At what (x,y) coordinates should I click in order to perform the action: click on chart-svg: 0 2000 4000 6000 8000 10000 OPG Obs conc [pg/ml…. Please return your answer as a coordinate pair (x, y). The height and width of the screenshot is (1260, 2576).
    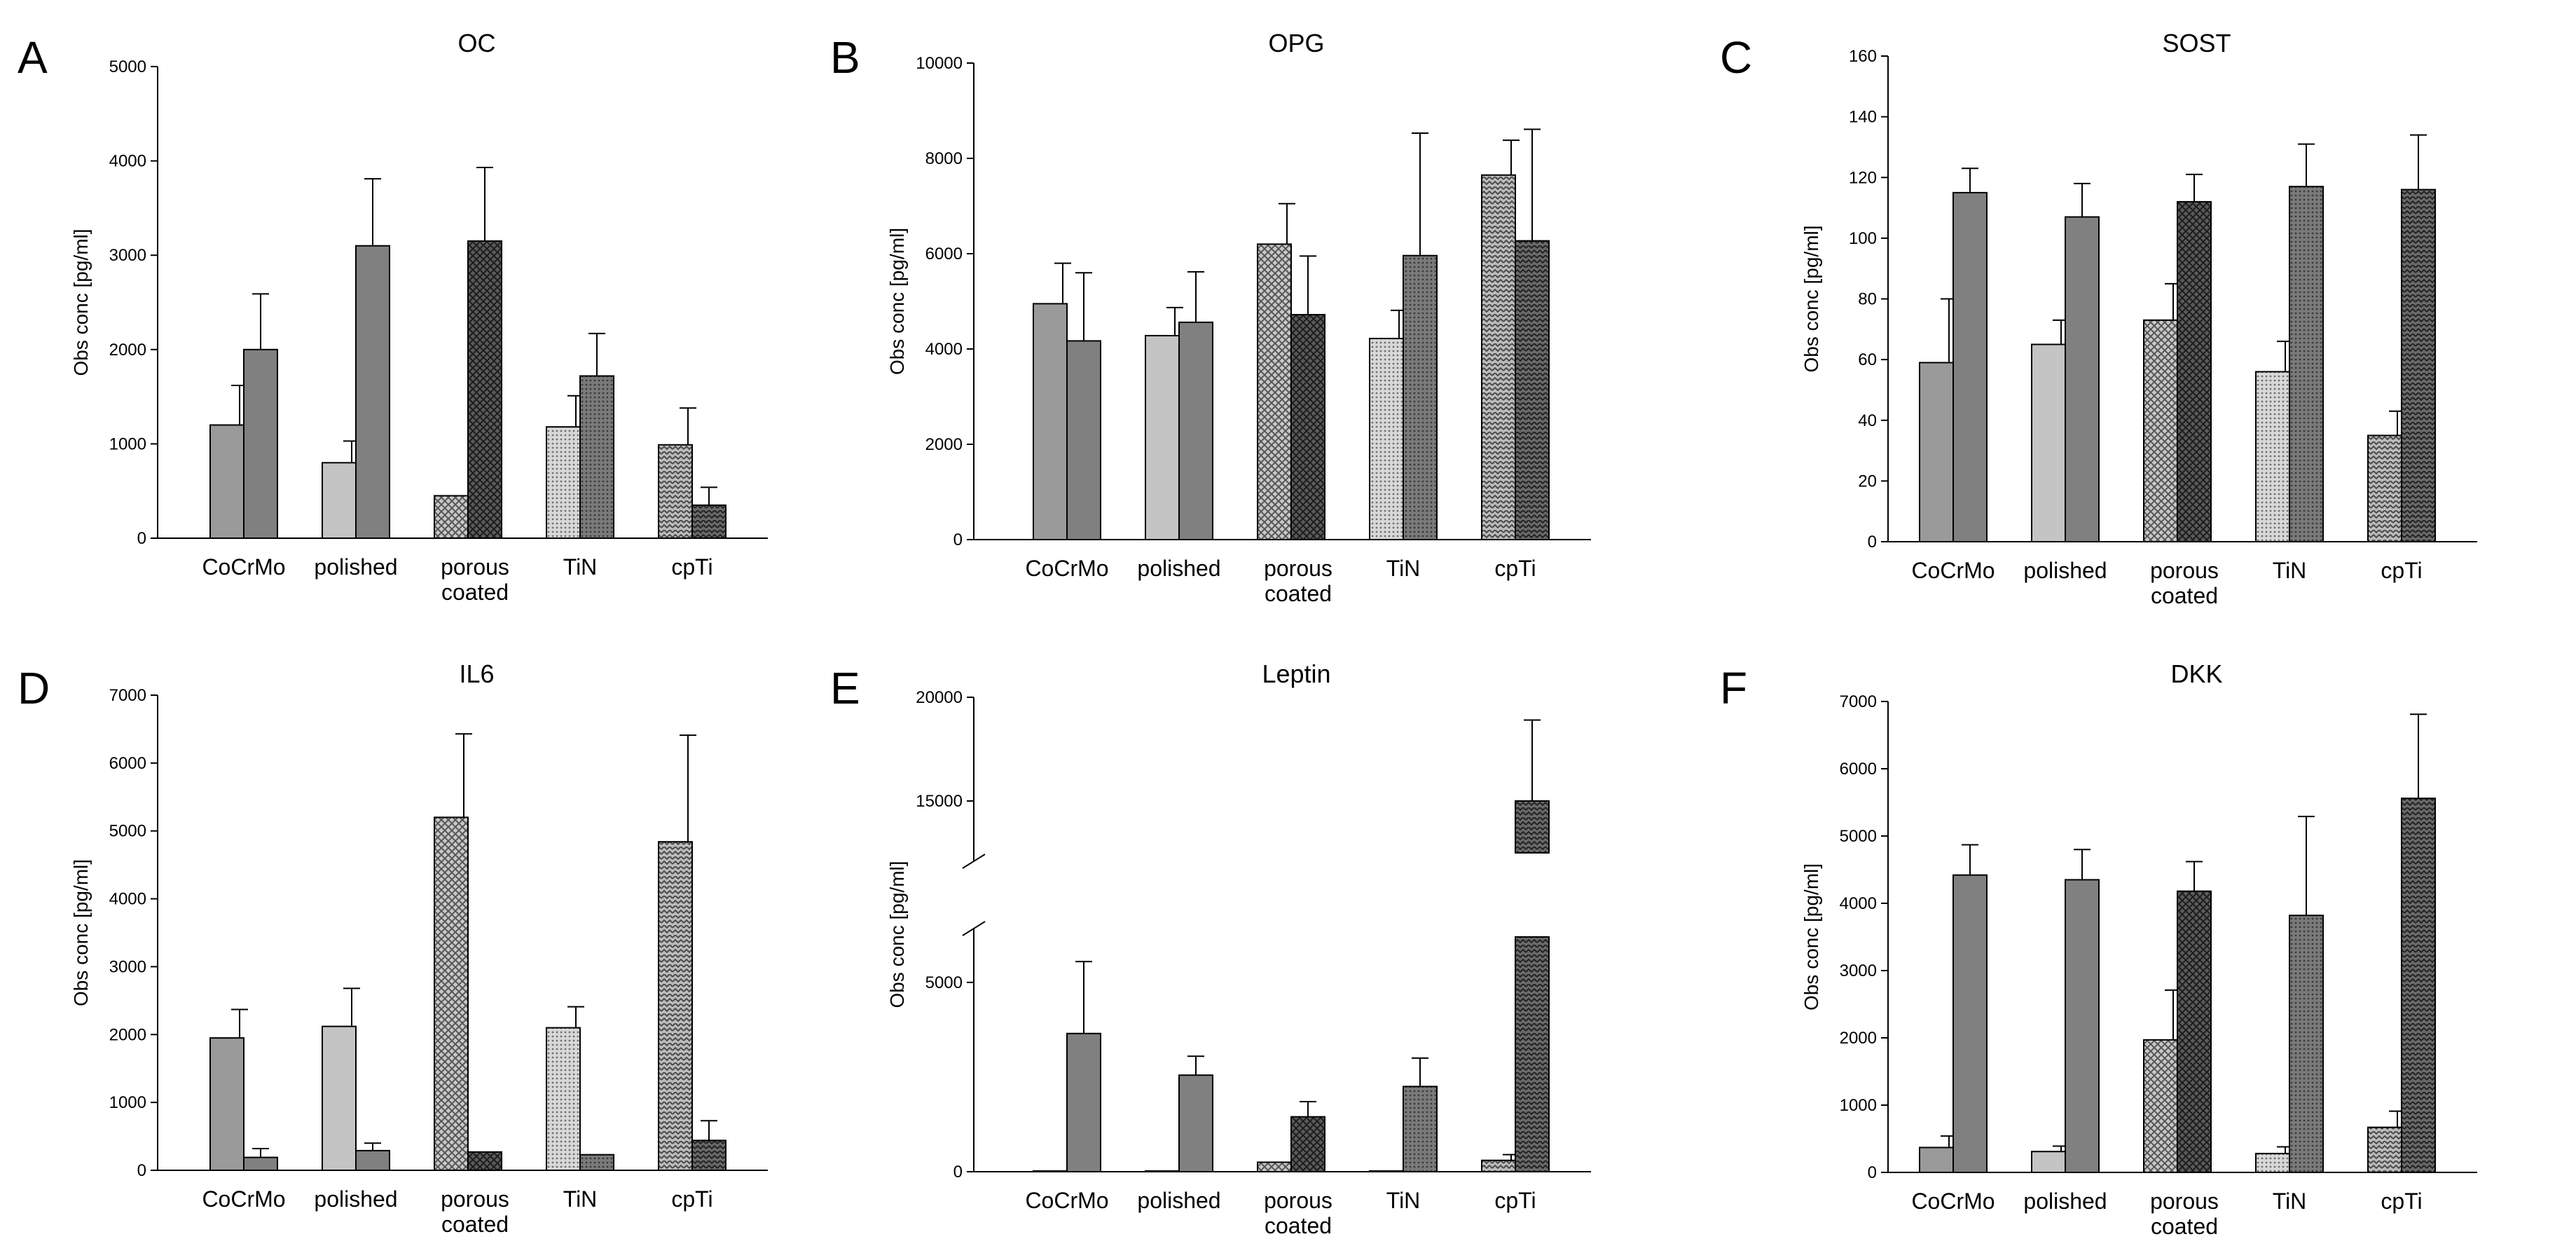
    Looking at the image, I should click on (1238, 317).